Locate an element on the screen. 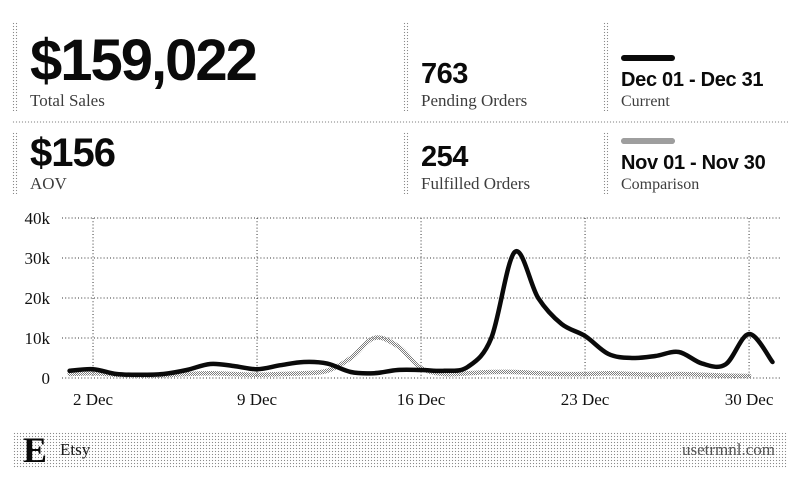  svg-text: 20k is located at coordinates (38, 298).